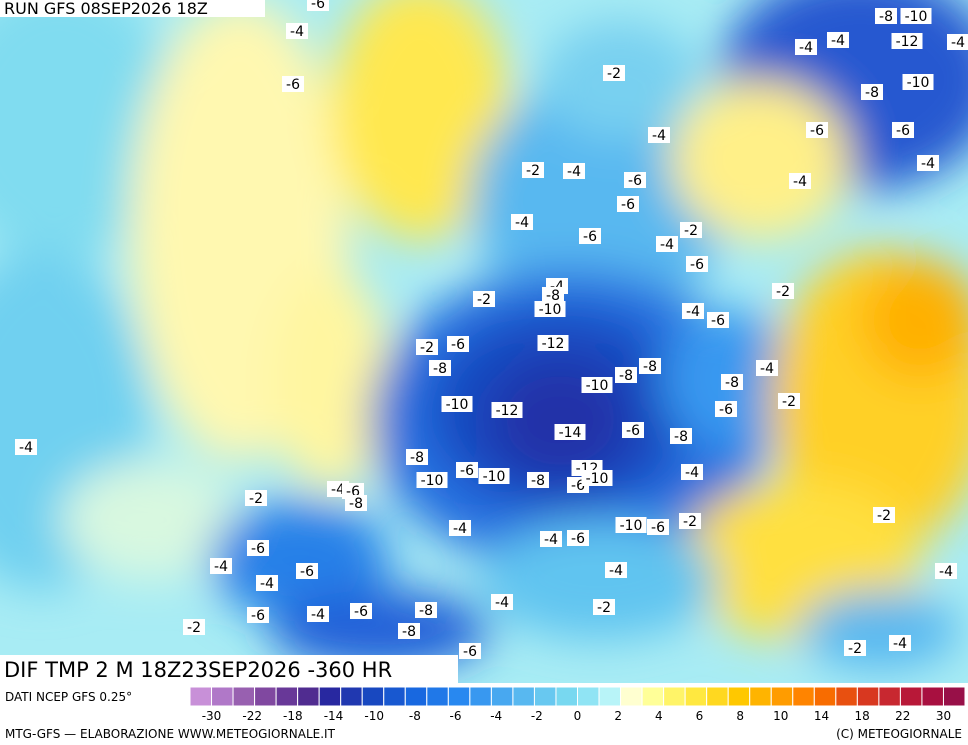  I want to click on field-box, so click(229, 669).